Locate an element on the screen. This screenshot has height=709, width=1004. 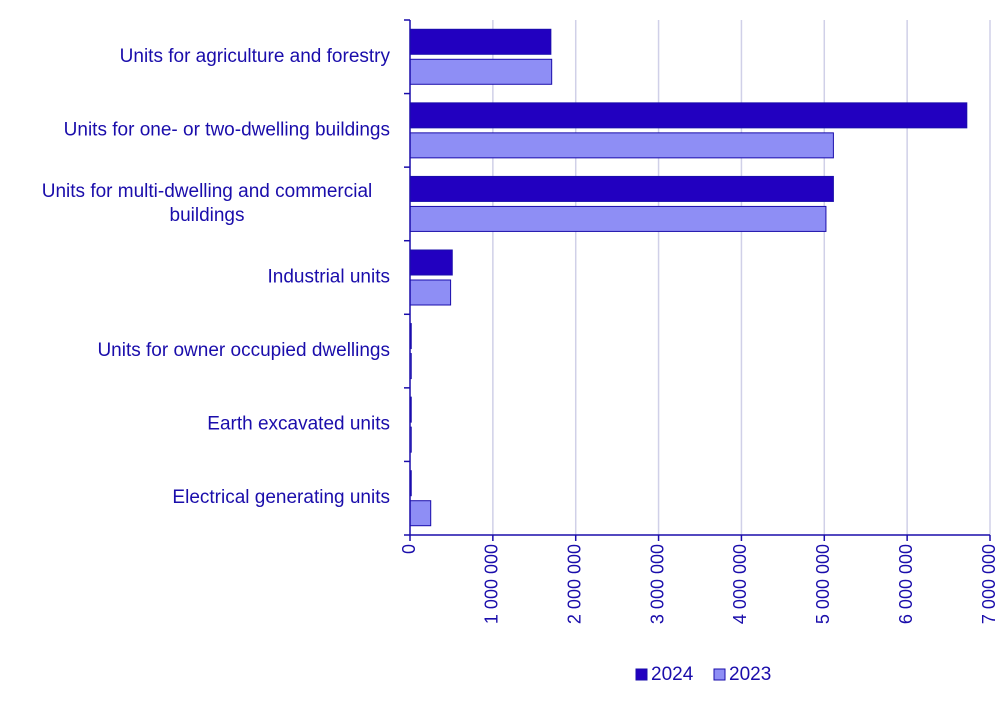
x-tick-label: 1 000 000 is located at coordinates (492, 584).